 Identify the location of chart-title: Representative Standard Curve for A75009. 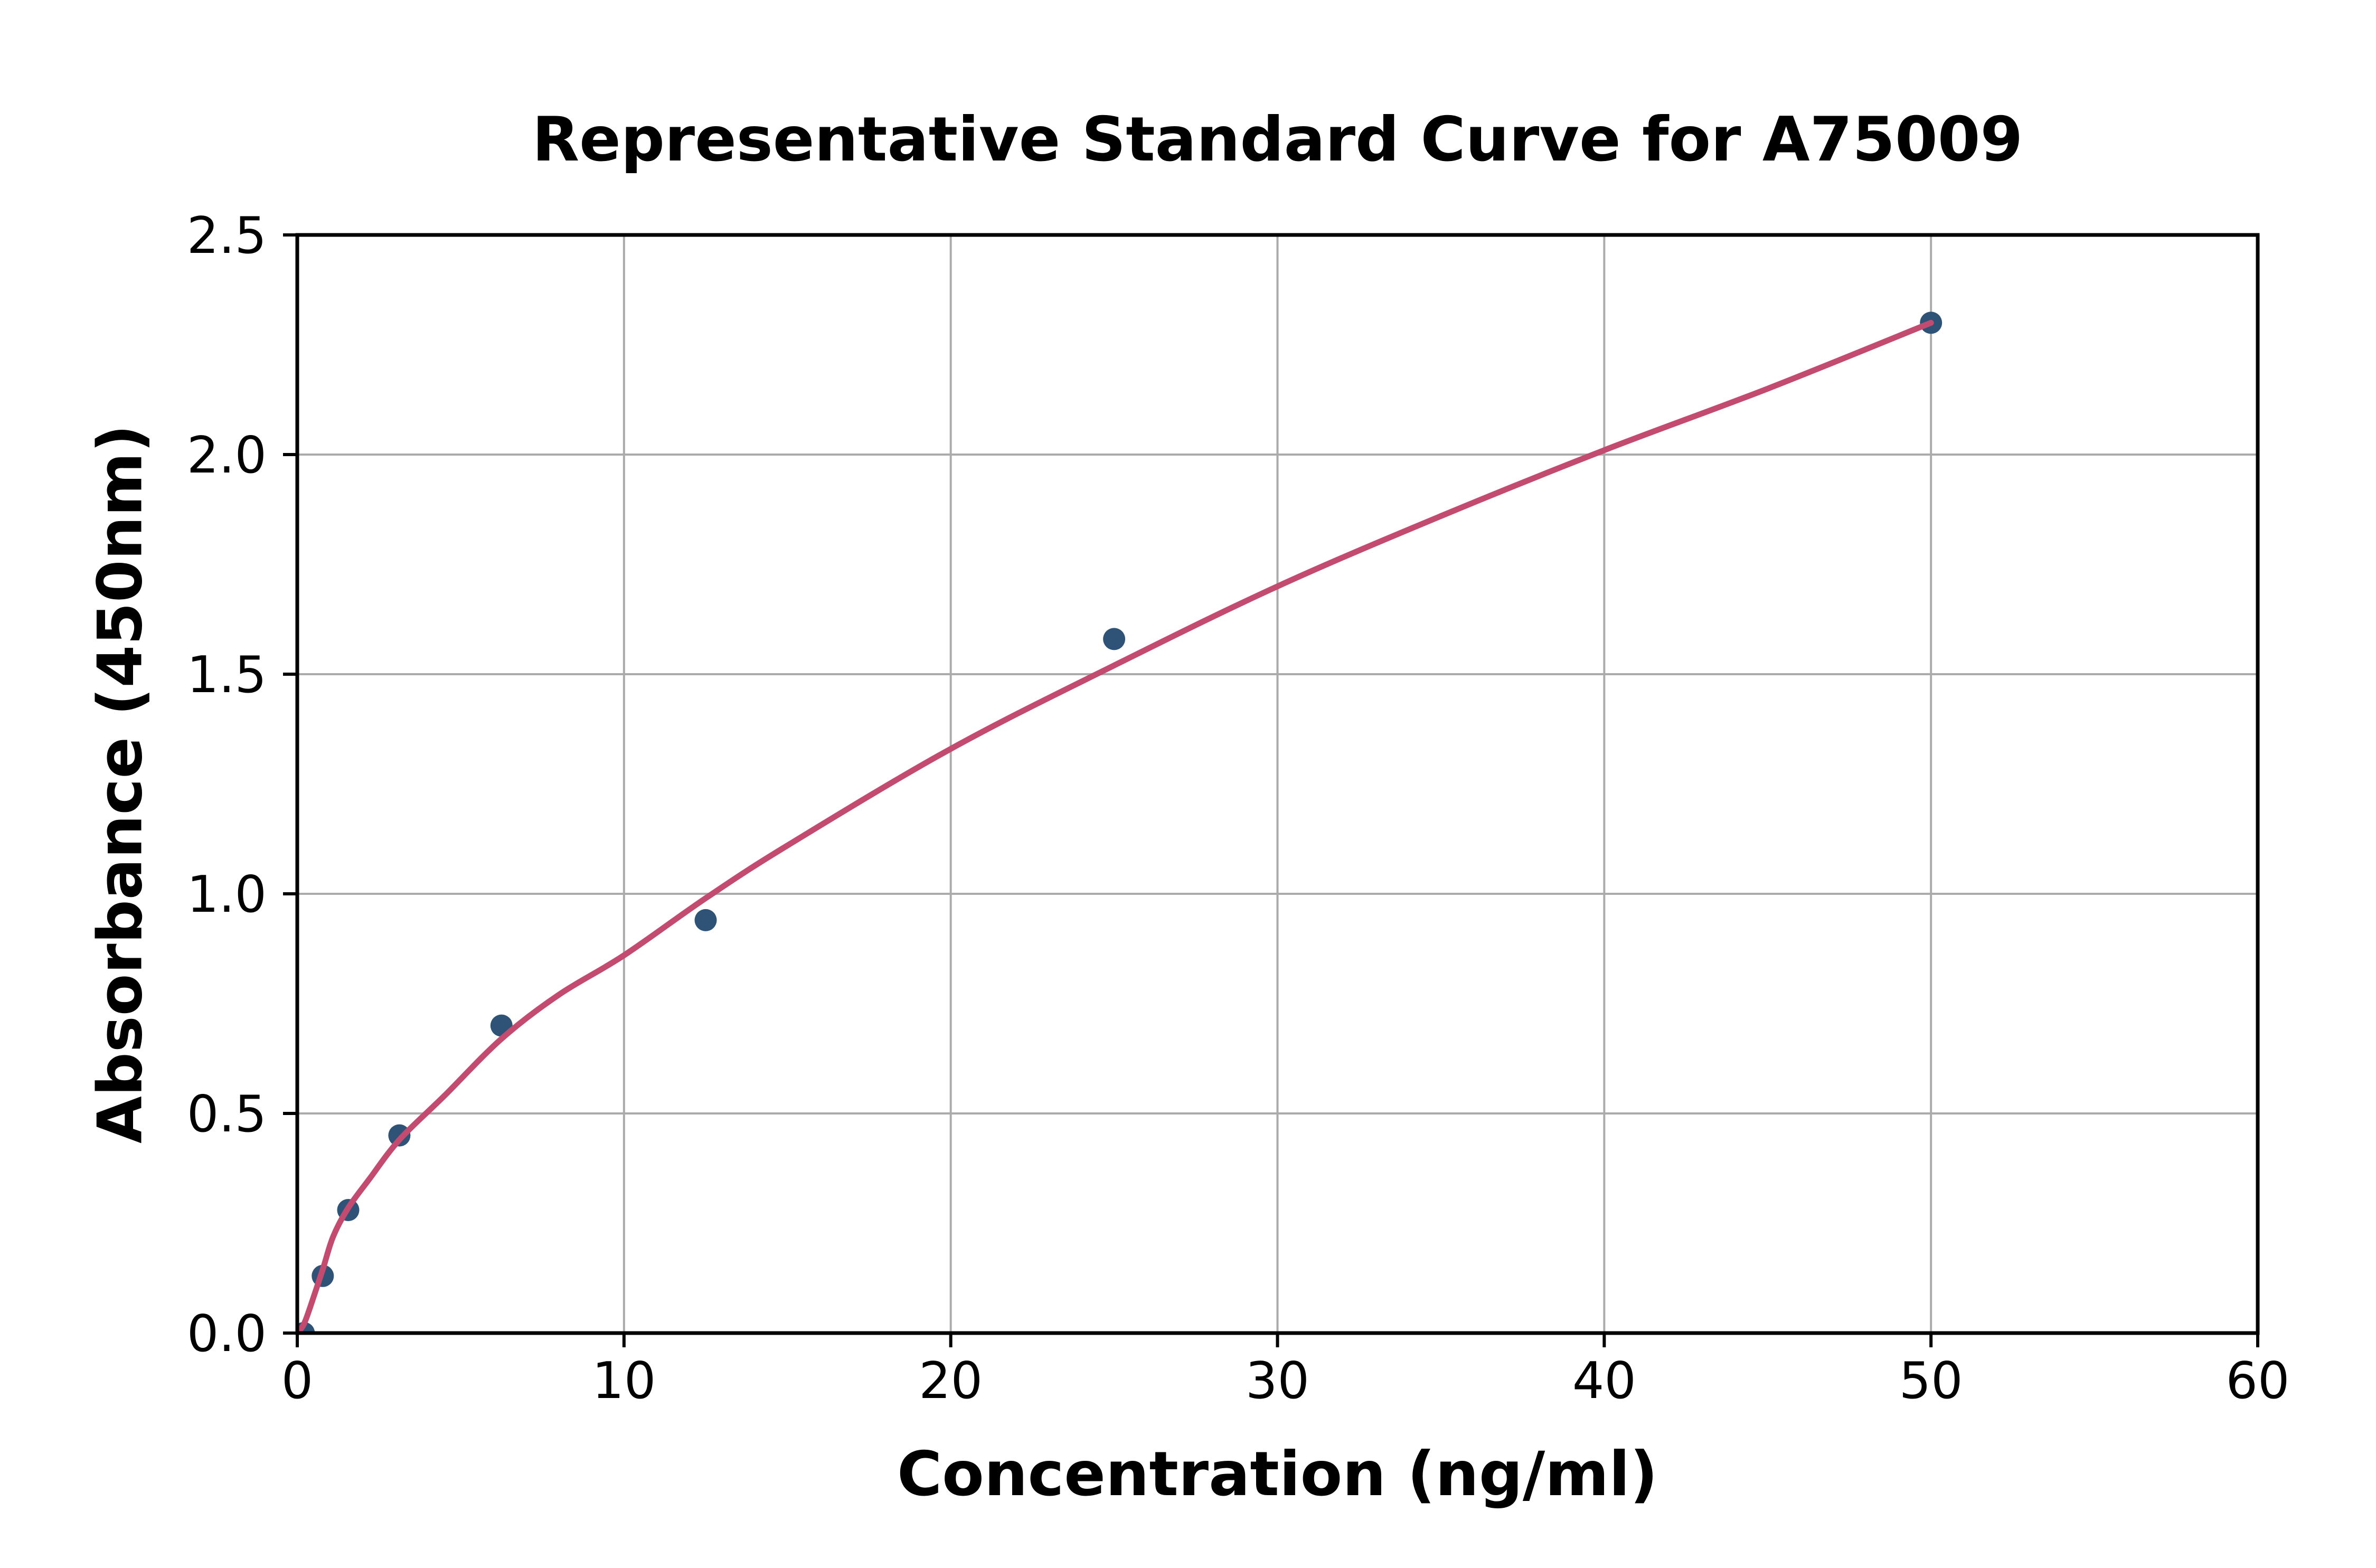
(1278, 139).